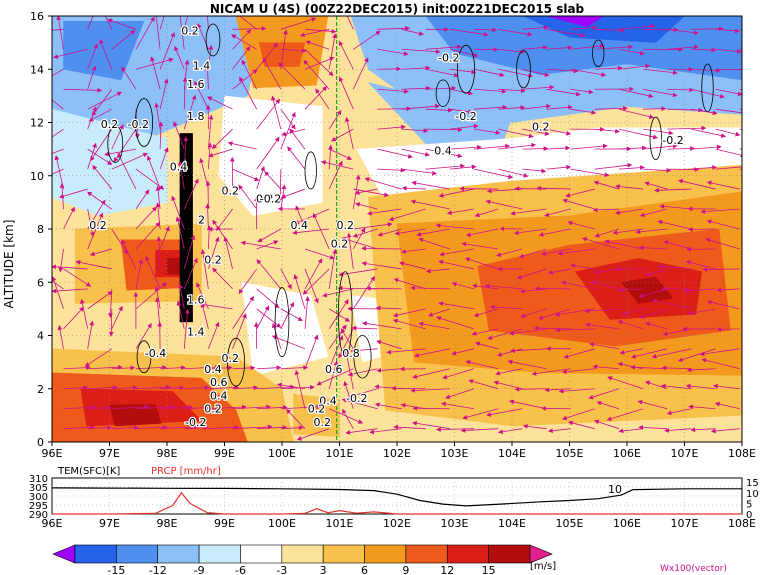 This screenshot has height=575, width=767. Describe the element at coordinates (397, 453) in the screenshot. I see `x-tick-label: 102E` at that location.